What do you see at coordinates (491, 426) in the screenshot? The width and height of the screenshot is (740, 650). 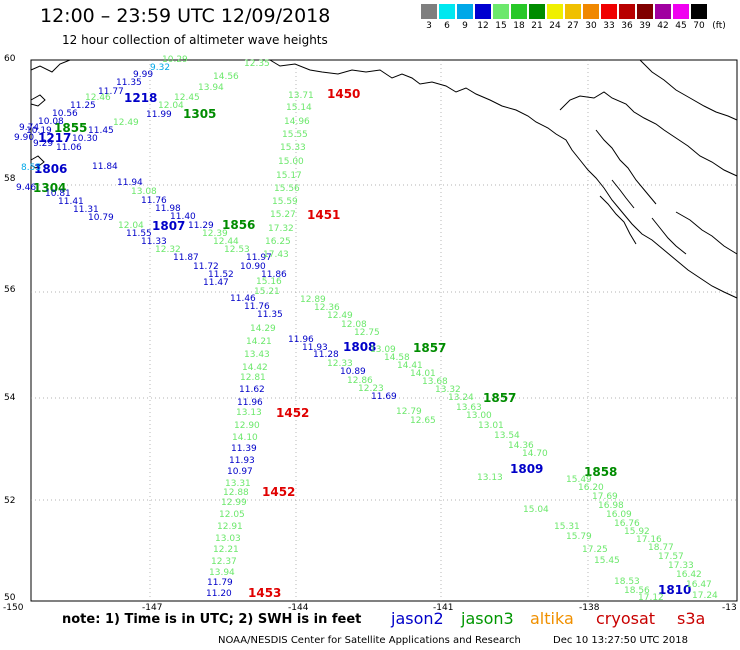 I see `swh-value: 13.01` at bounding box center [491, 426].